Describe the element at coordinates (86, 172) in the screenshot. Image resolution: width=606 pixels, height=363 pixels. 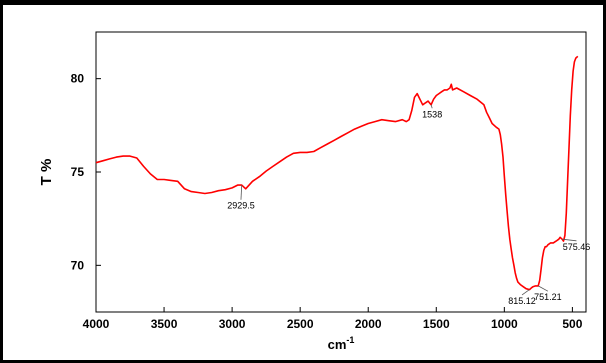
I see `y-axis: 70 75 80` at that location.